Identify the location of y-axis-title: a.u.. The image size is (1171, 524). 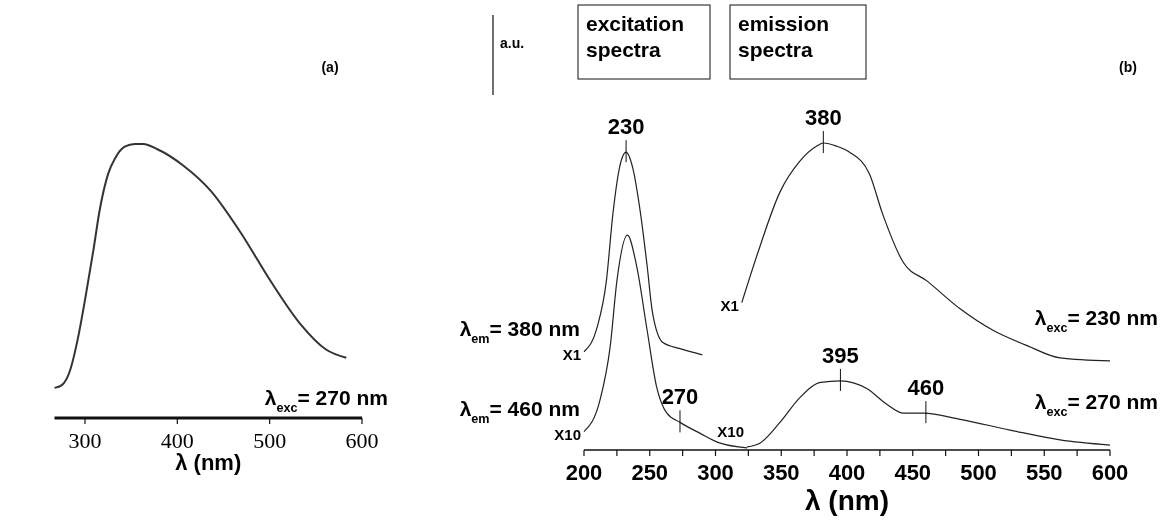
(512, 43).